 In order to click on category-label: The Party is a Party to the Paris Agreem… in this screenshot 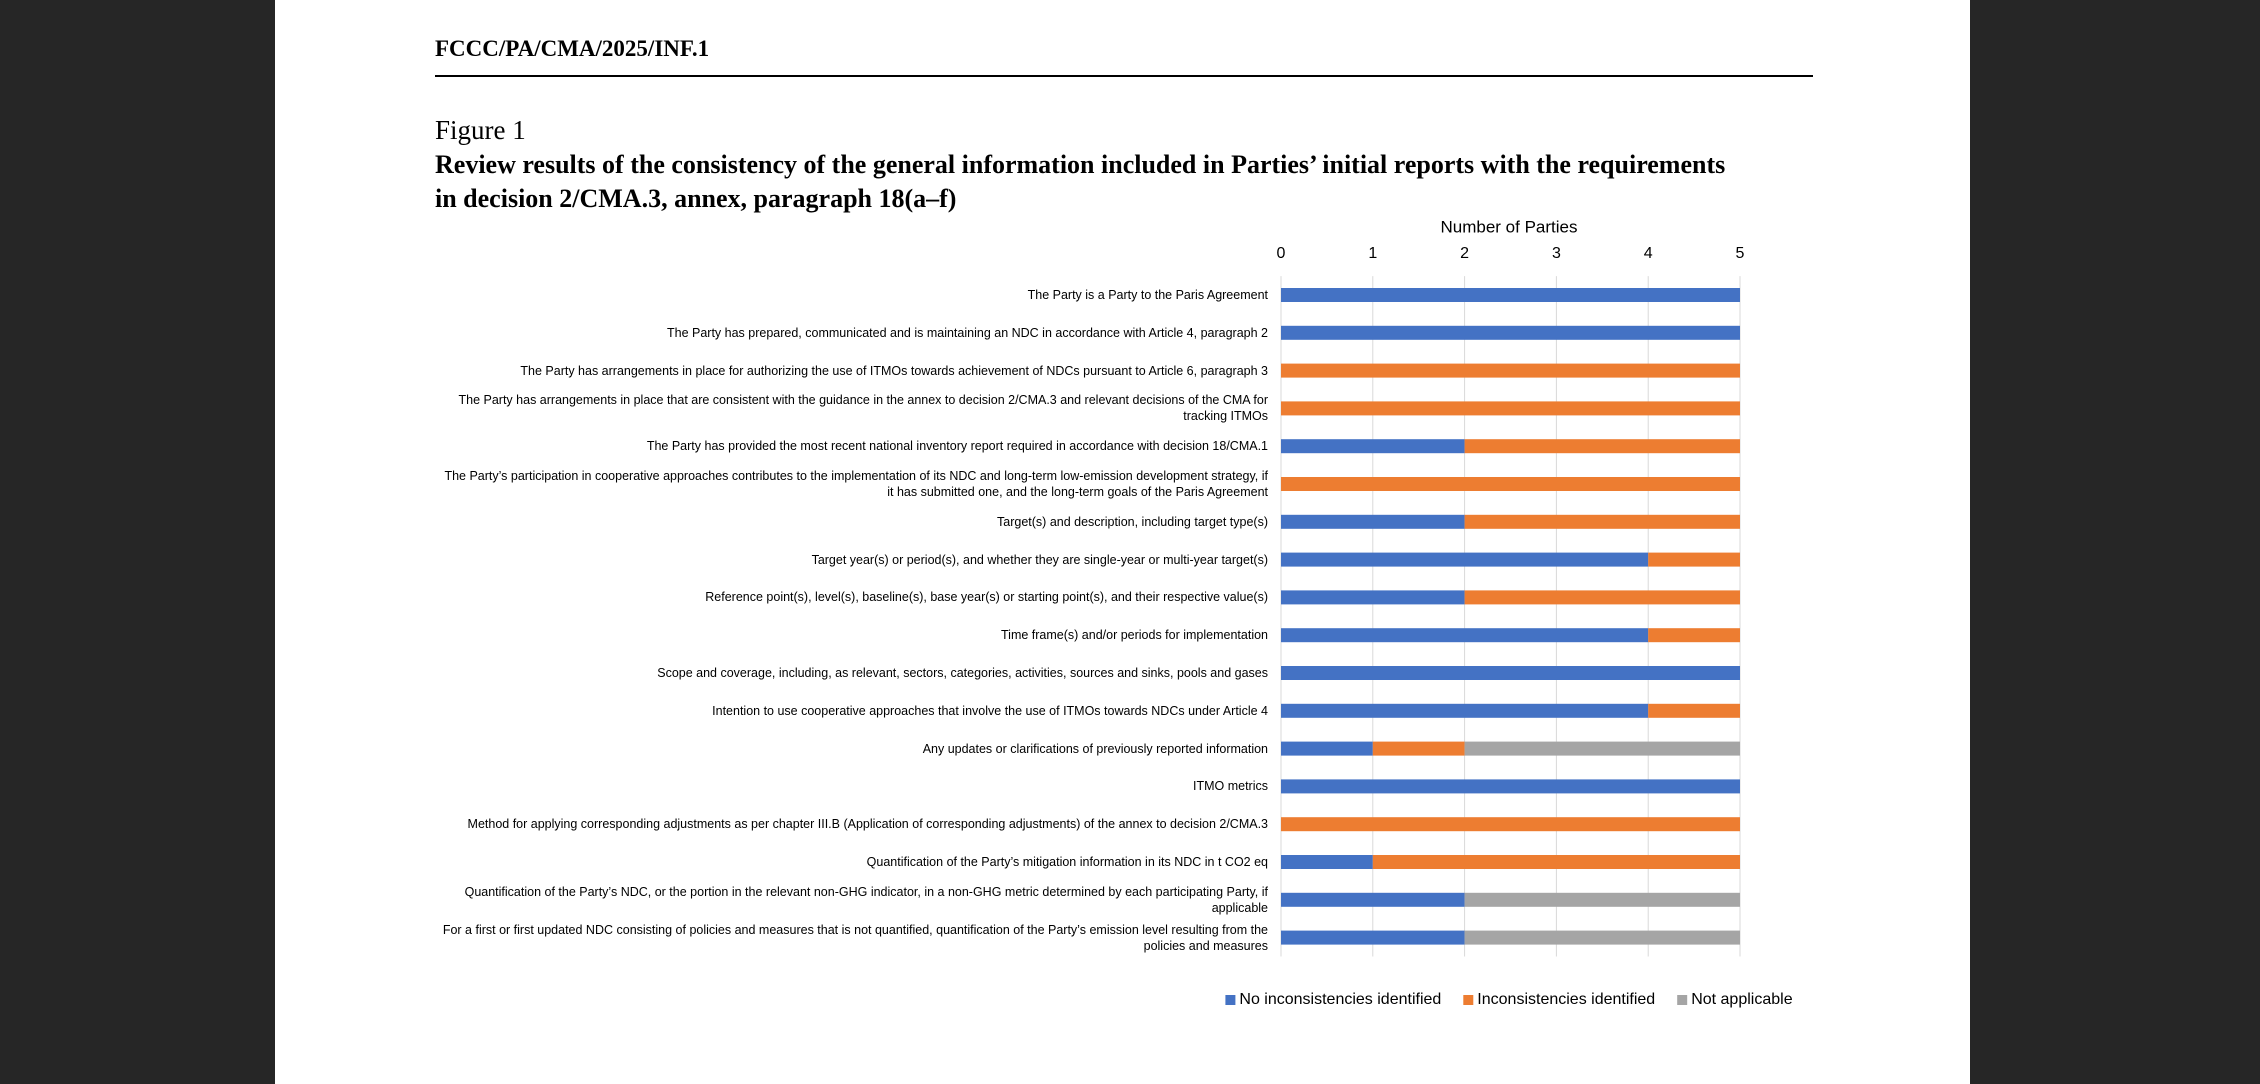, I will do `click(1147, 295)`.